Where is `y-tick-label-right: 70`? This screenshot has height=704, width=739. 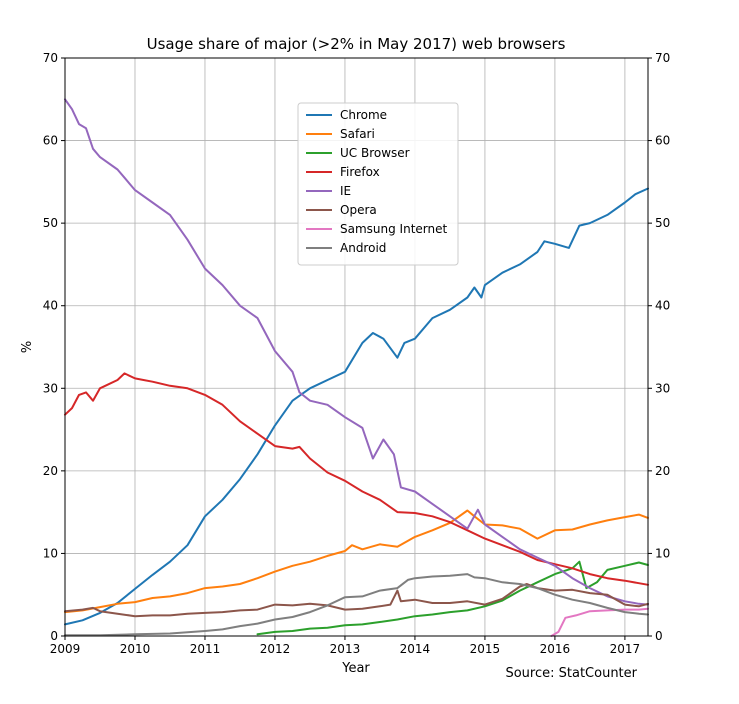 y-tick-label-right: 70 is located at coordinates (662, 58).